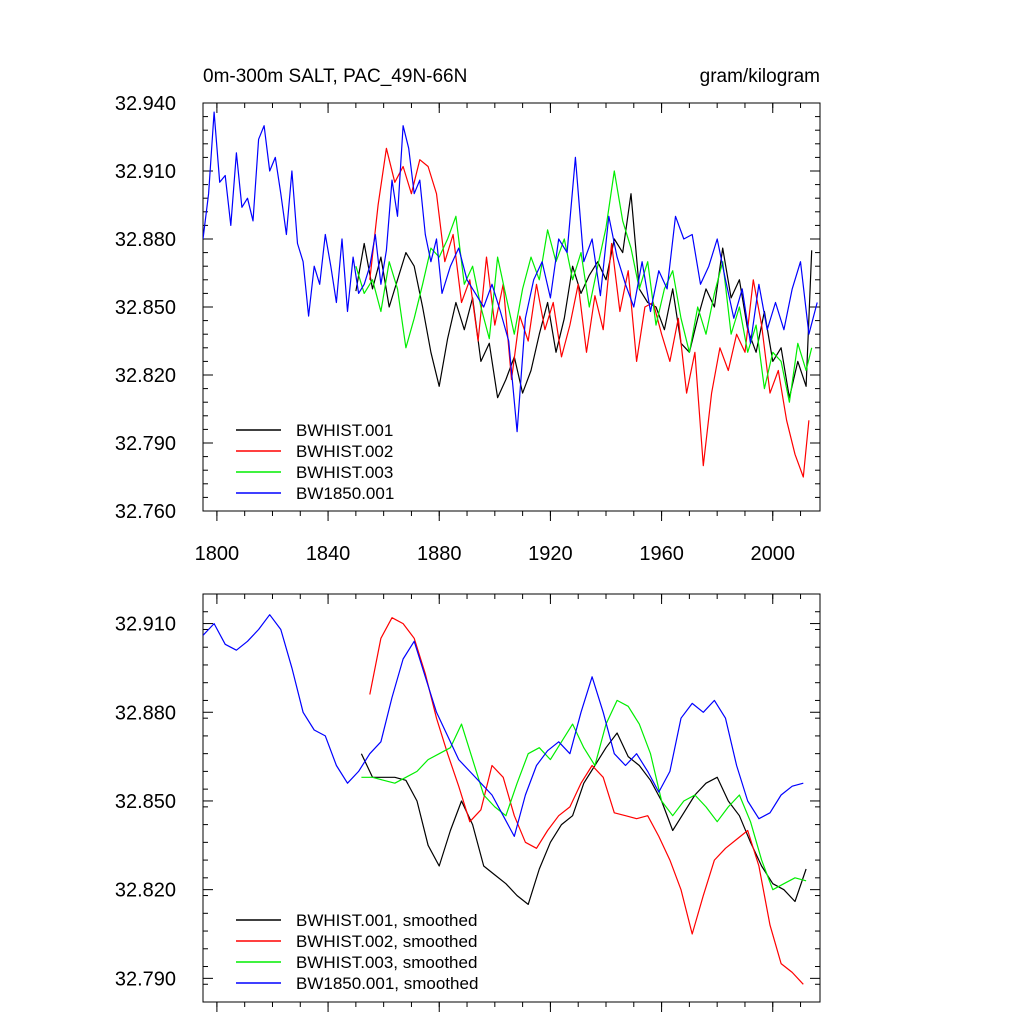 The height and width of the screenshot is (1024, 1024). Describe the element at coordinates (217, 554) in the screenshot. I see `x-tick-label: 1800` at that location.